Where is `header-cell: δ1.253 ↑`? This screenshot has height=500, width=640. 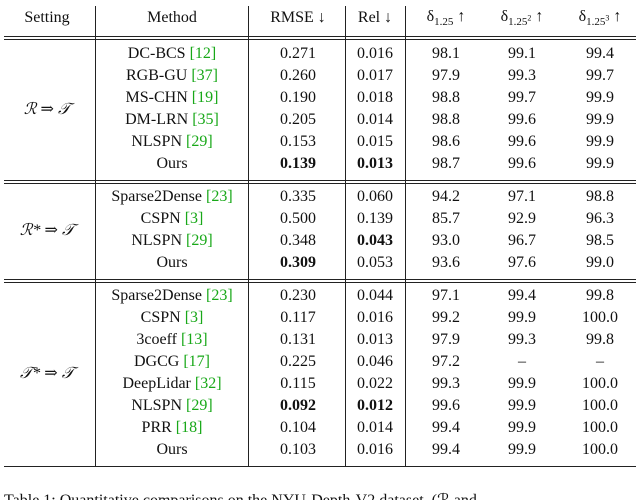 header-cell: δ1.253 ↑ is located at coordinates (600, 18).